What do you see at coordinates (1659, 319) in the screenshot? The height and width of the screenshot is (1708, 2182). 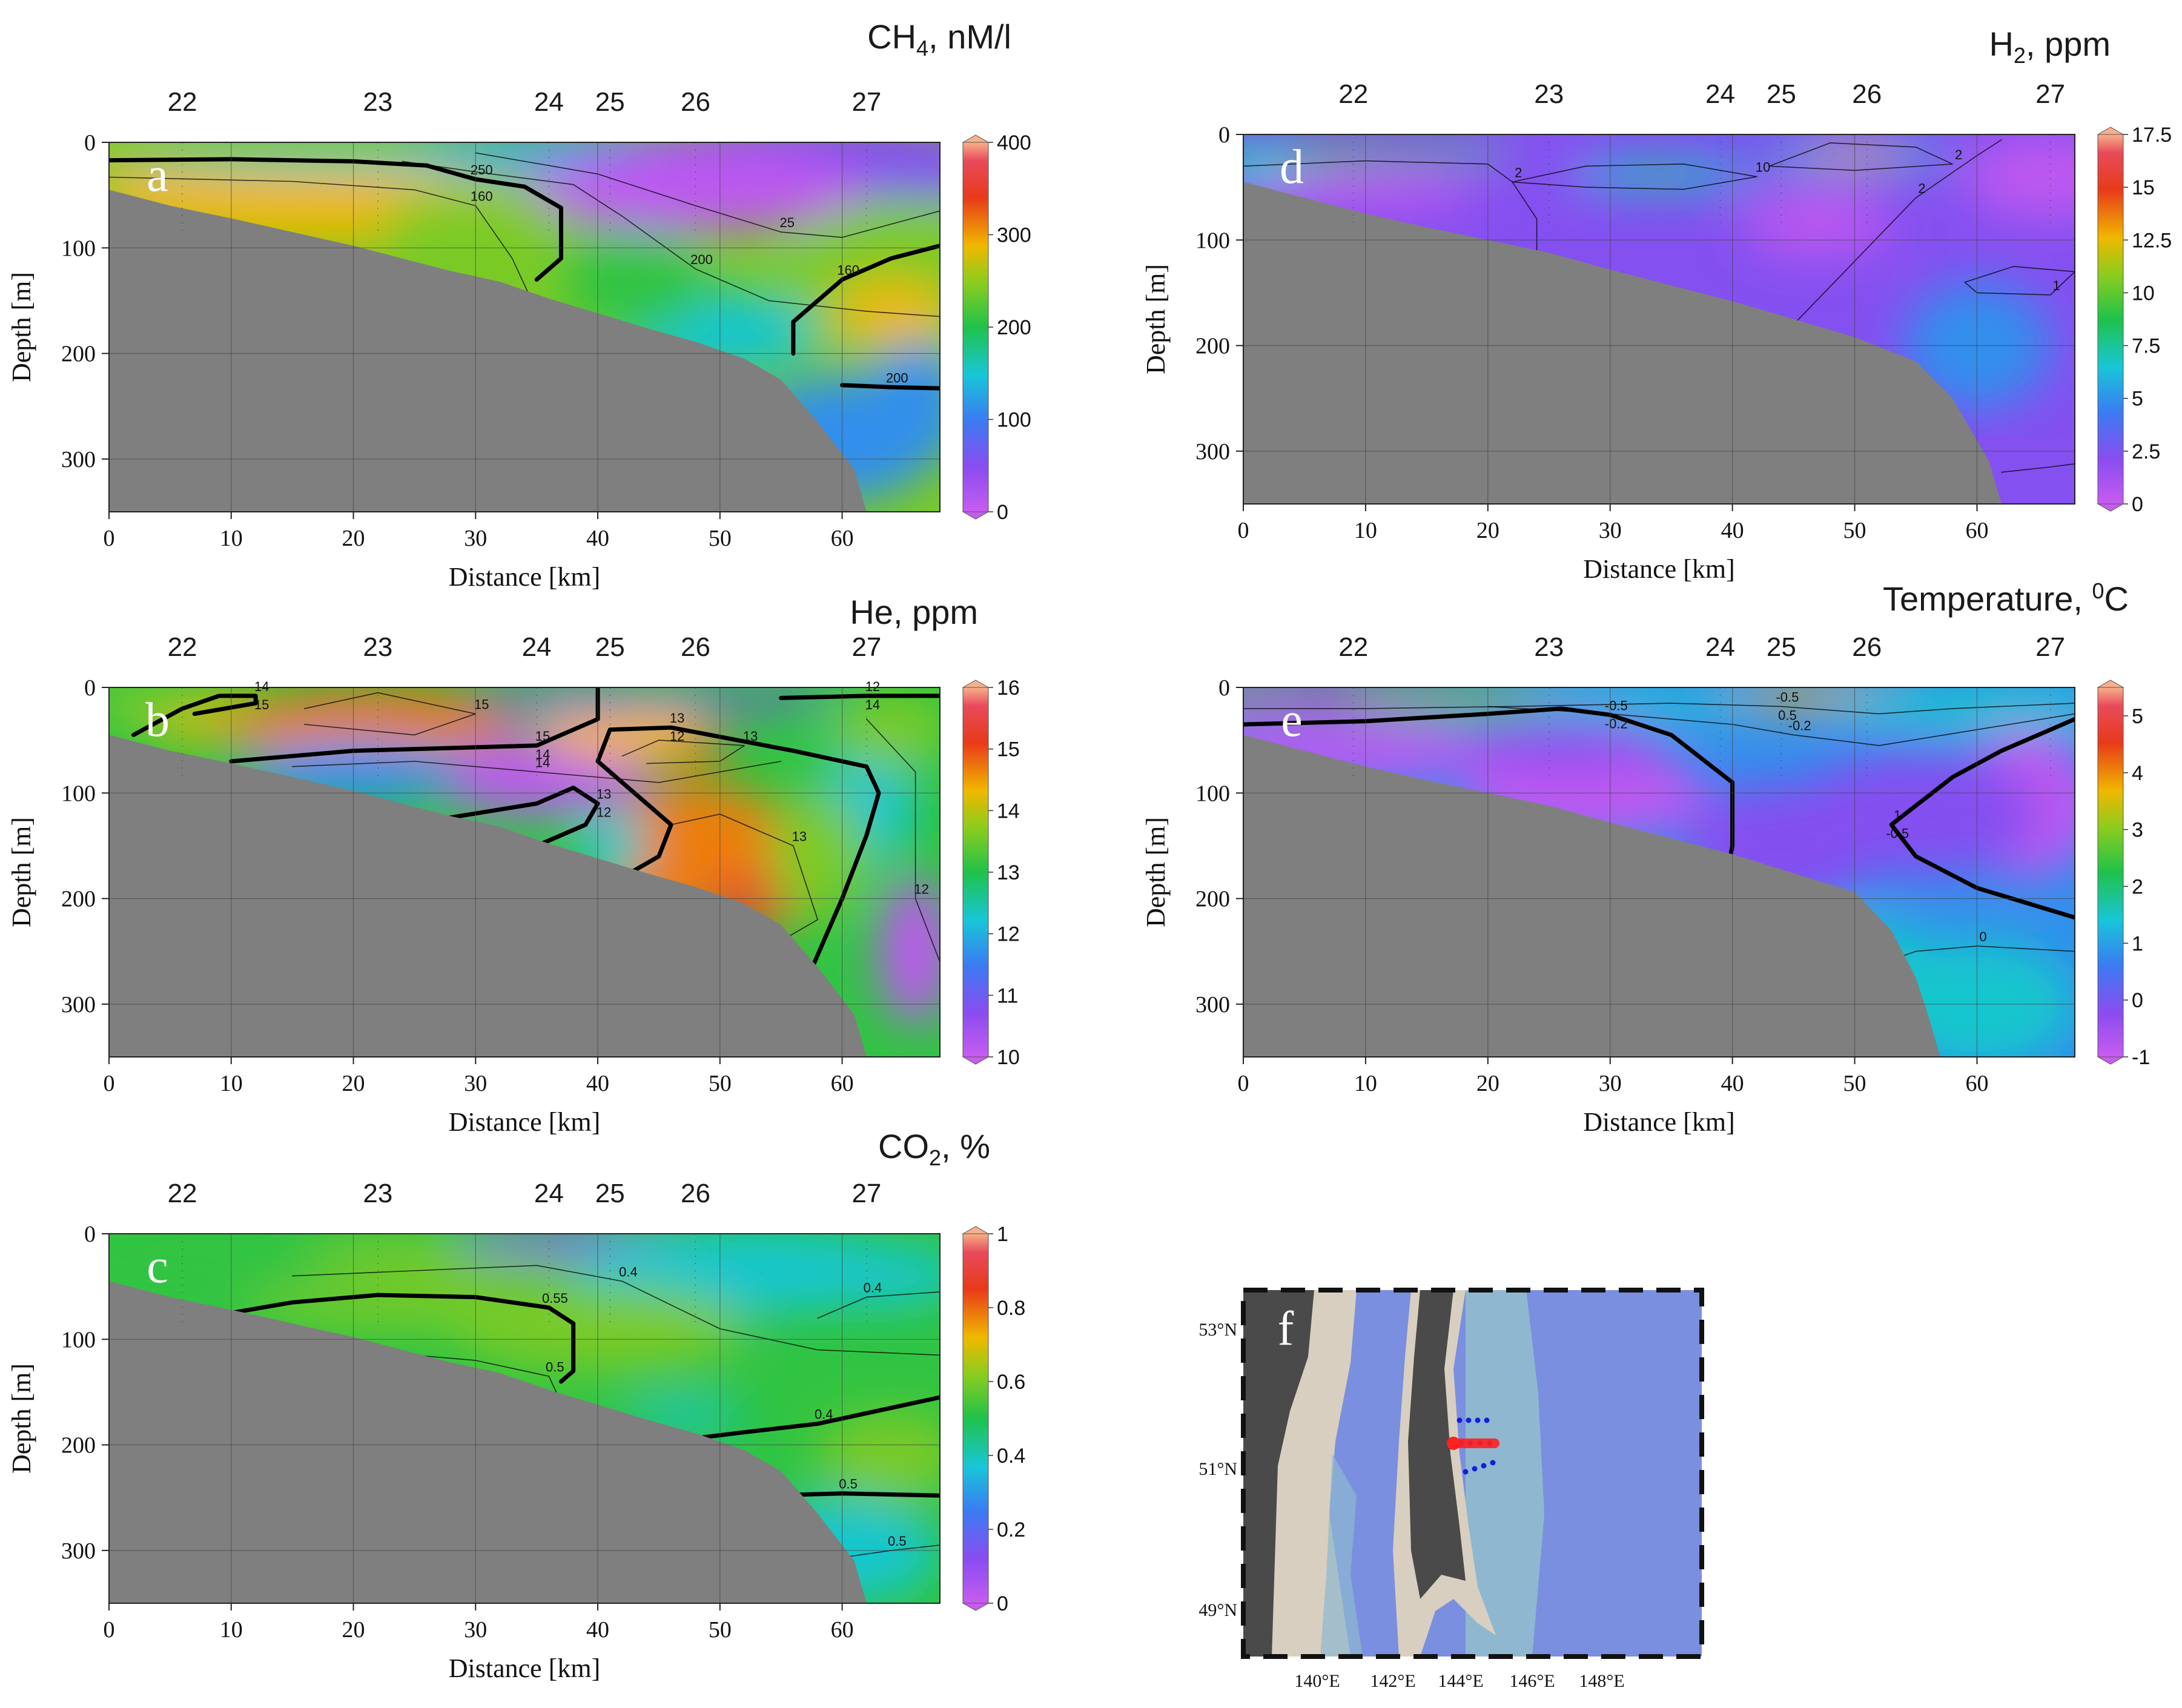 I see `plot-frame` at bounding box center [1659, 319].